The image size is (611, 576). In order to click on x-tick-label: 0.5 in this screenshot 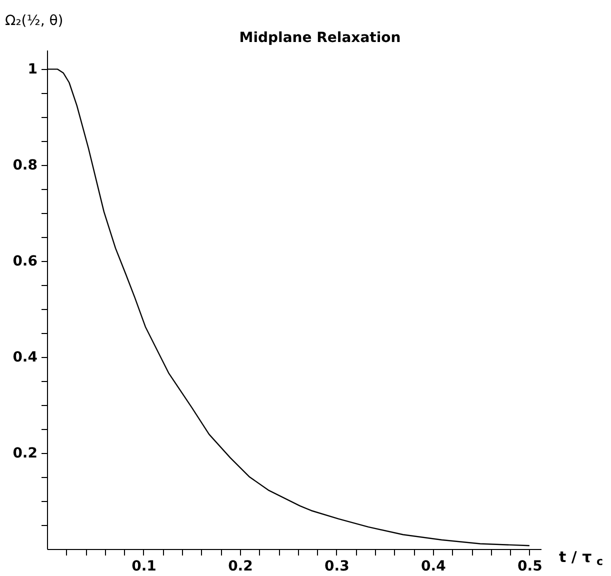, I will do `click(530, 566)`.